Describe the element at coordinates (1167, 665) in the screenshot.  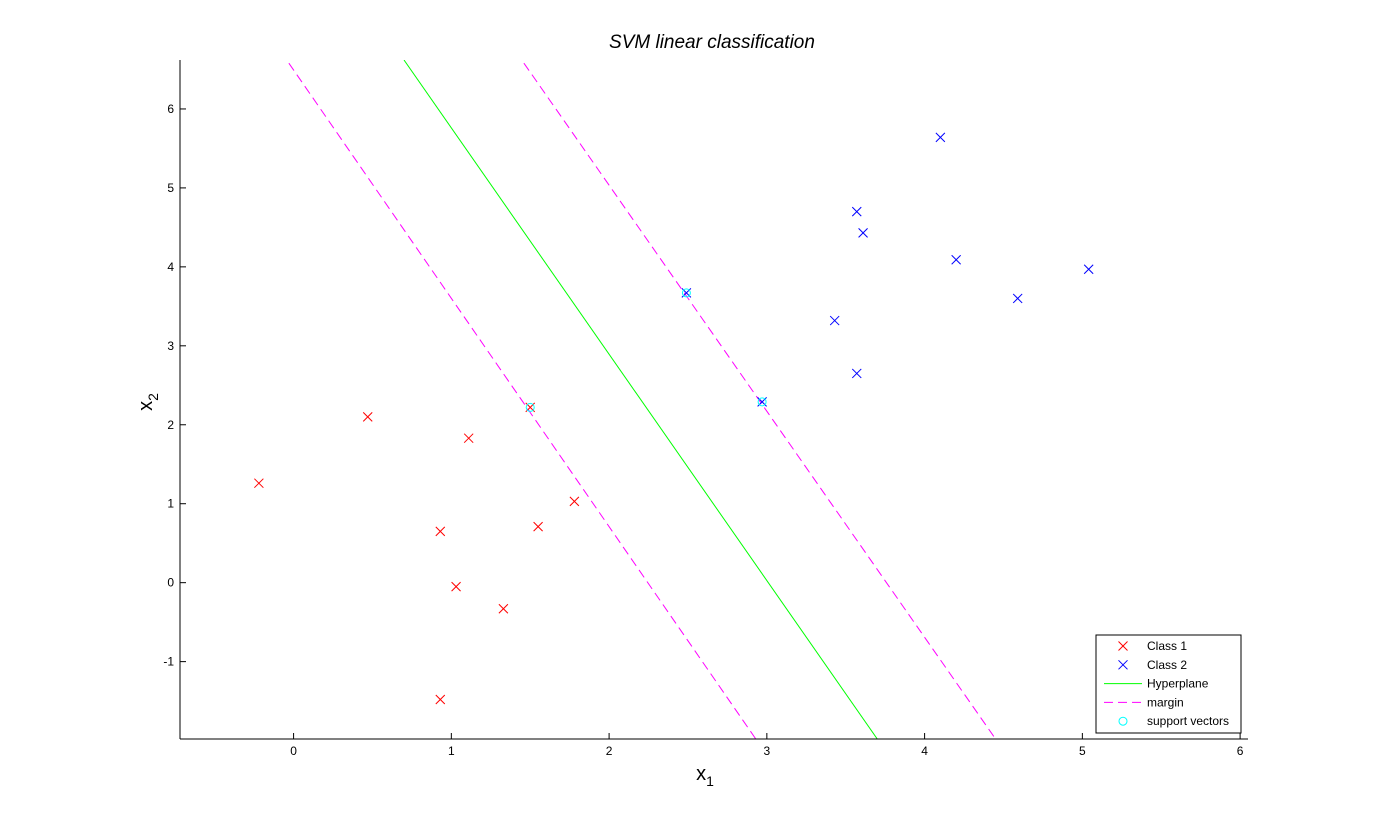
I see `legend-label: Class 2` at that location.